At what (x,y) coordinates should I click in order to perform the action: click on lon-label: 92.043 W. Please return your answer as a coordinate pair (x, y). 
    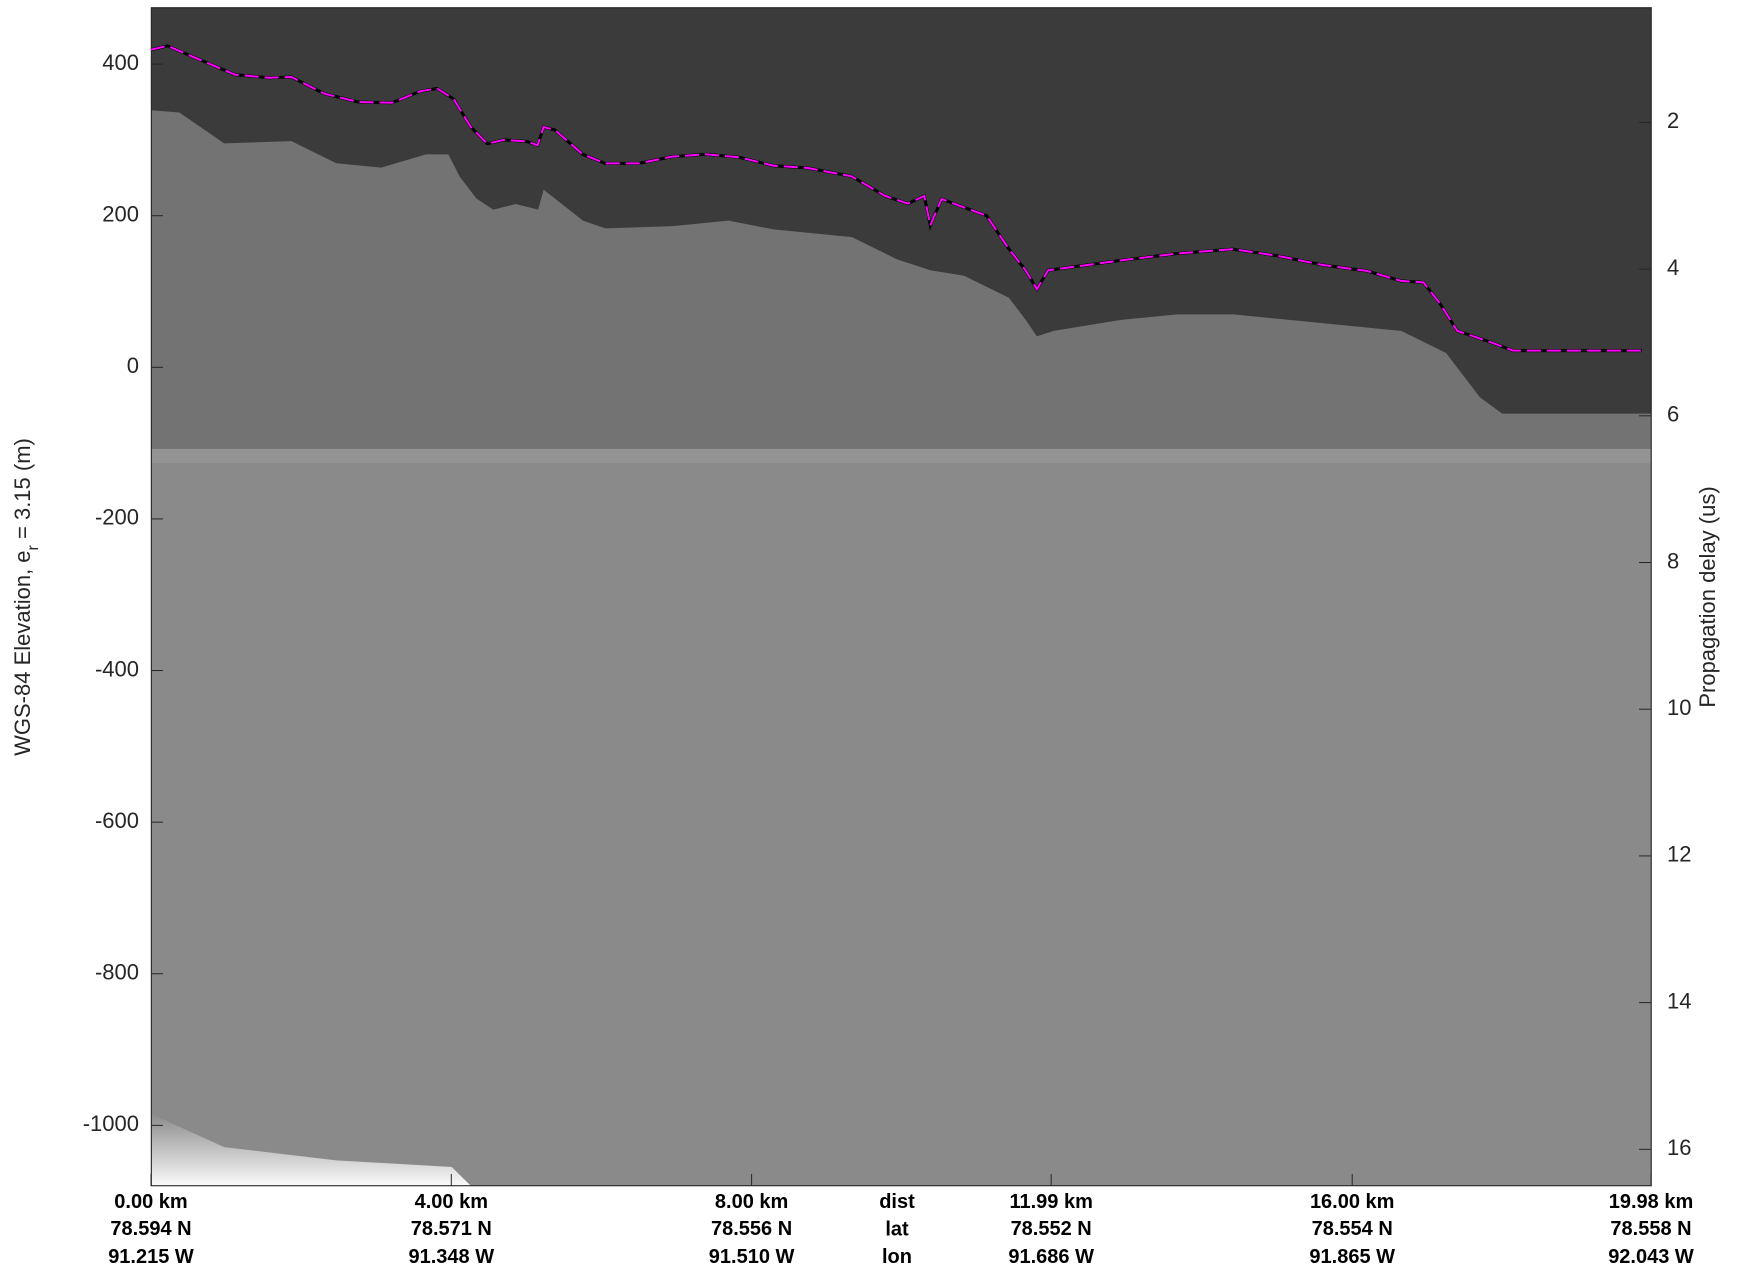
    Looking at the image, I should click on (1651, 1257).